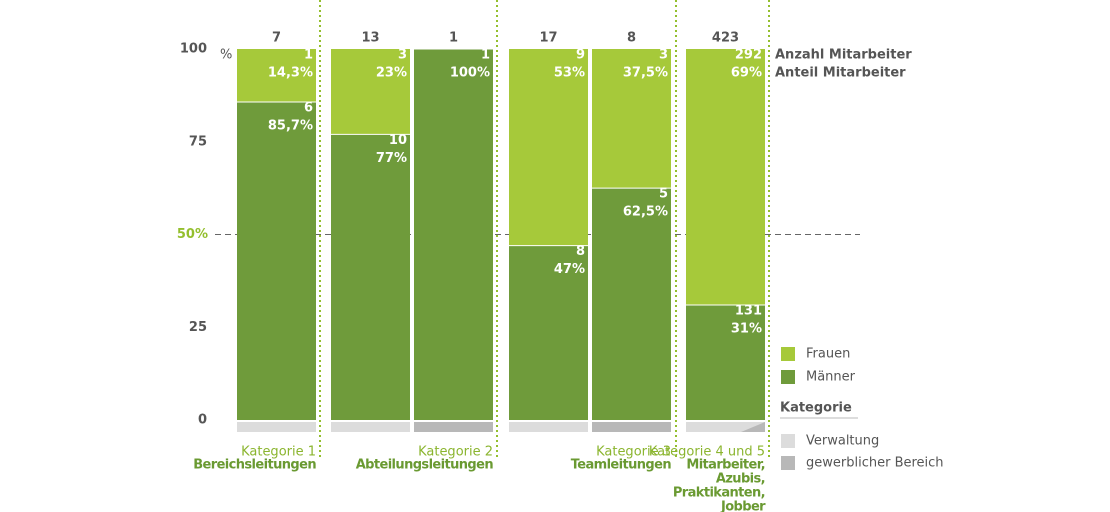 Image resolution: width=1110 pixels, height=512 pixels. Describe the element at coordinates (580, 251) in the screenshot. I see `count-label: 8` at that location.